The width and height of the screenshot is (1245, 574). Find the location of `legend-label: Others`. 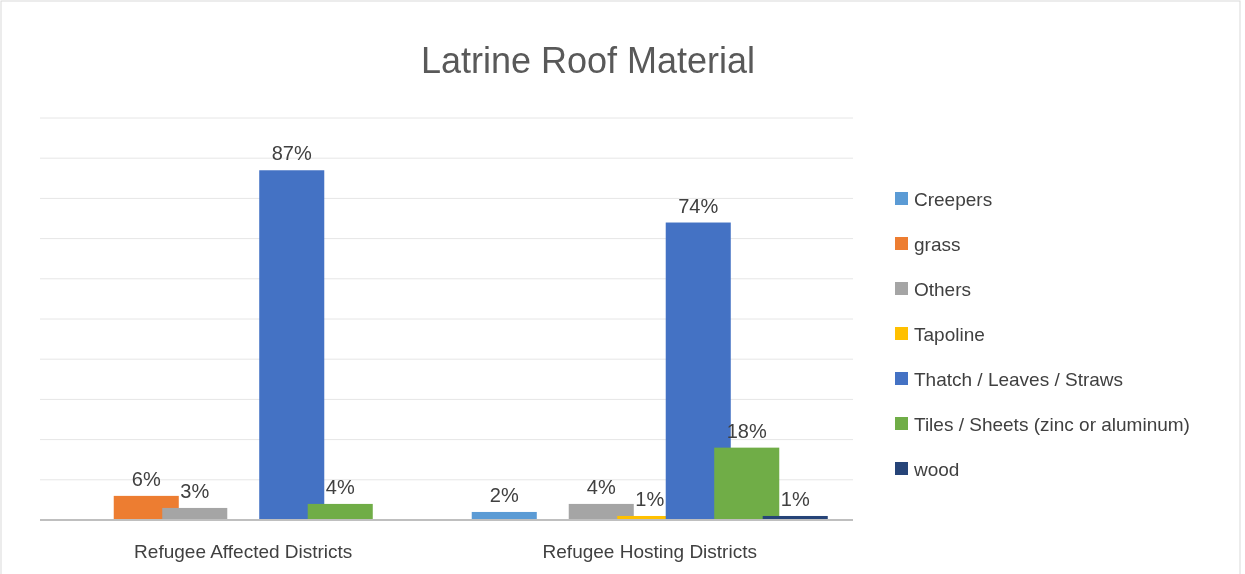

legend-label: Others is located at coordinates (943, 289).